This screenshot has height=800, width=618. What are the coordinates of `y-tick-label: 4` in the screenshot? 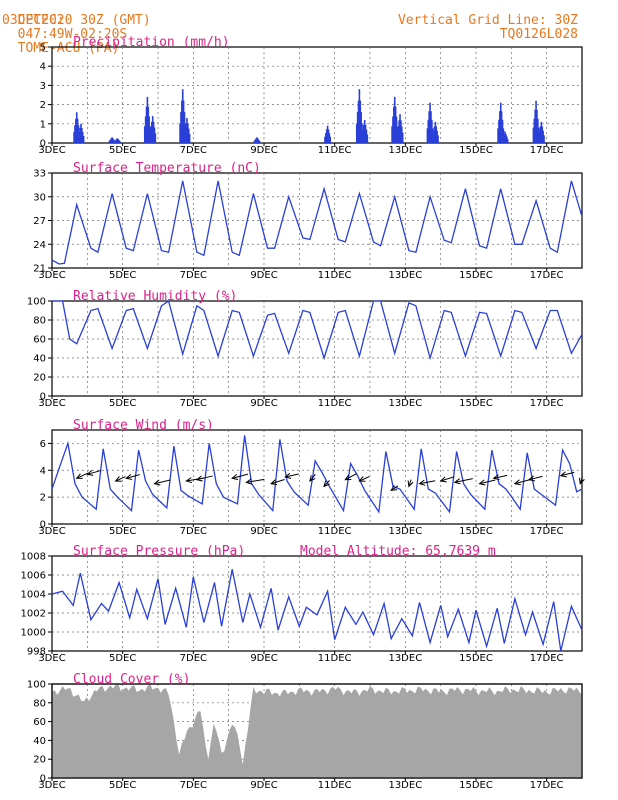 It's located at (43, 471).